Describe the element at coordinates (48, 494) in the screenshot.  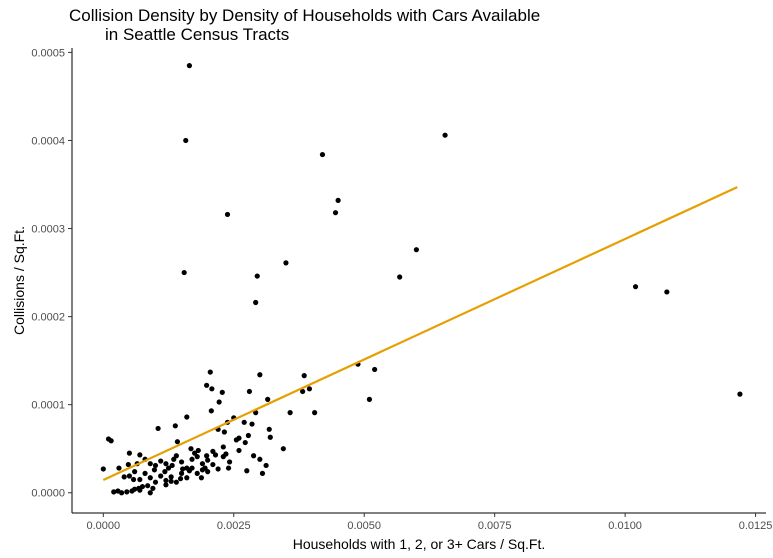
I see `y-tick-label: 0.0000` at that location.